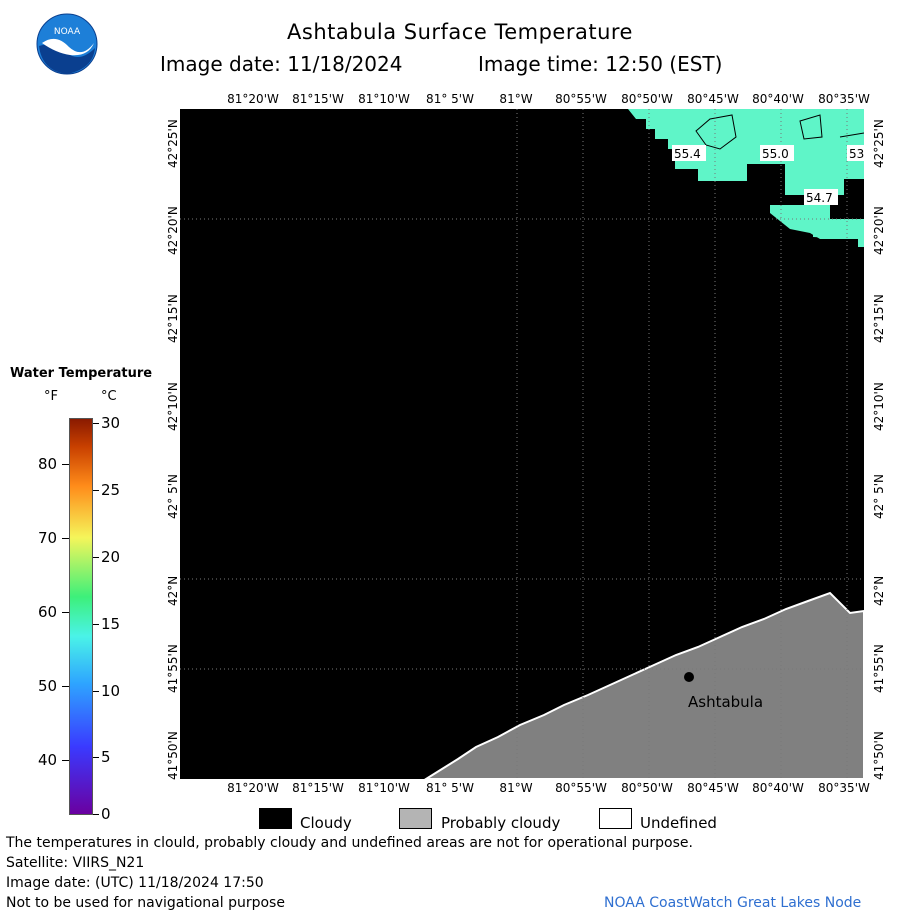 This screenshot has width=903, height=919. I want to click on probably-cloudy-swatch, so click(415, 818).